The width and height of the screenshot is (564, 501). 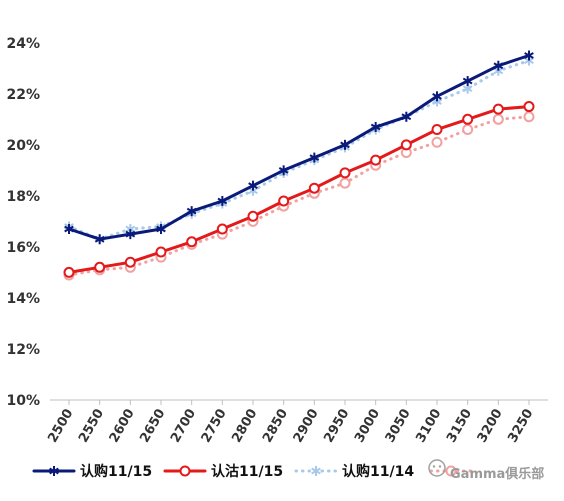 I want to click on x-tick-label: 3050, so click(x=398, y=426).